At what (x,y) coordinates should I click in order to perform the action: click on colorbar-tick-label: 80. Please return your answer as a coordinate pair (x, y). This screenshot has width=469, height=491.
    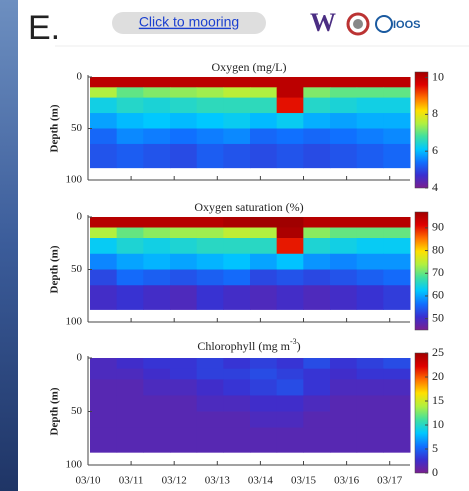
    Looking at the image, I should click on (438, 249).